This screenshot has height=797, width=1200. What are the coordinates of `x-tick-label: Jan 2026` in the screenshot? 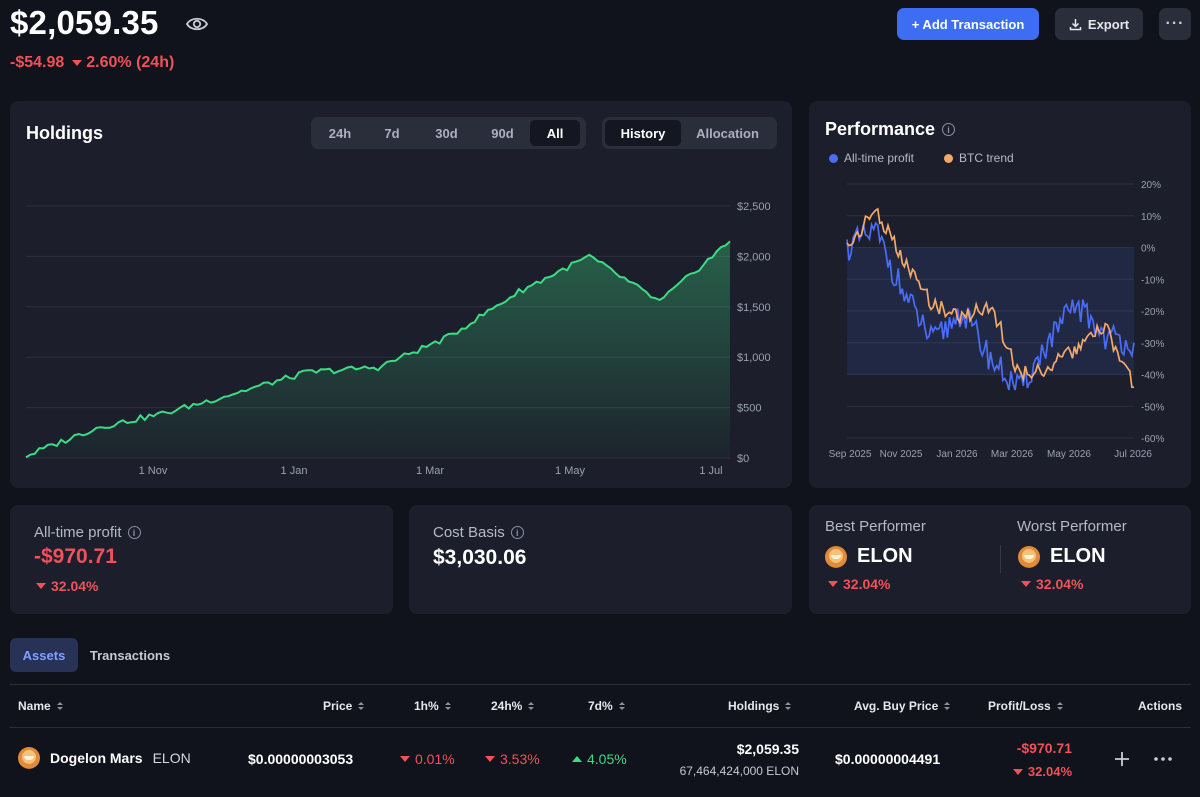 It's located at (957, 454).